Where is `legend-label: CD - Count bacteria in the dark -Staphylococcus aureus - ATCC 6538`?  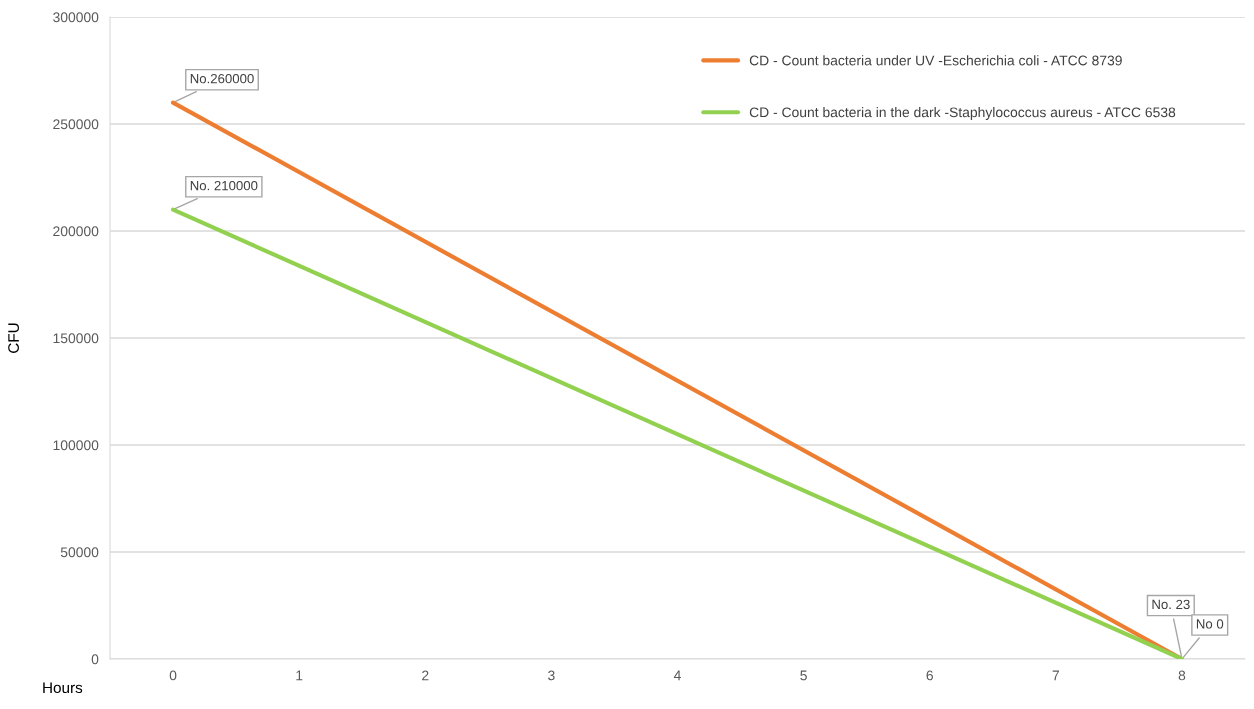
legend-label: CD - Count bacteria in the dark -Staphylococcus aureus - ATCC 6538 is located at coordinates (962, 113).